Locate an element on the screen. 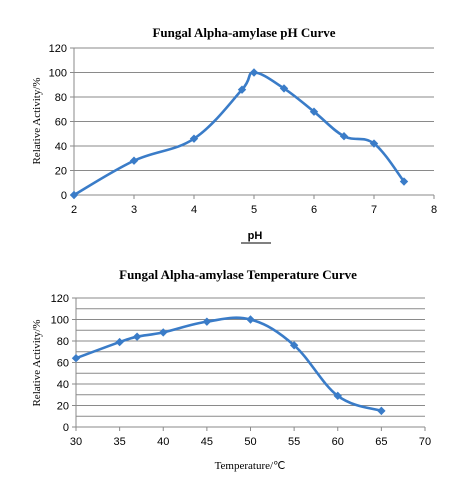 The width and height of the screenshot is (453, 500). chart-title: Fungal Alpha-amylase Temperature Curve is located at coordinates (238, 274).